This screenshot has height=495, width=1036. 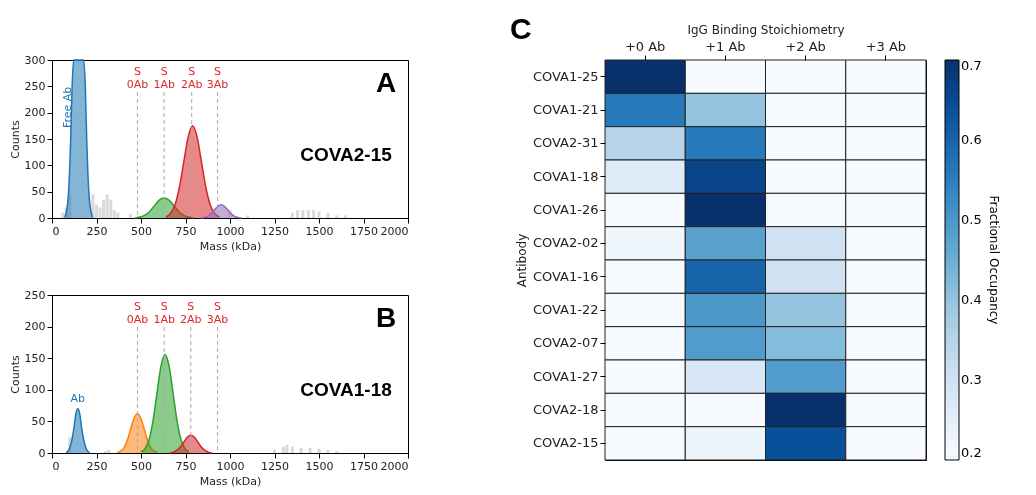 What do you see at coordinates (971, 219) in the screenshot?
I see `color-bar-label: 0.5` at bounding box center [971, 219].